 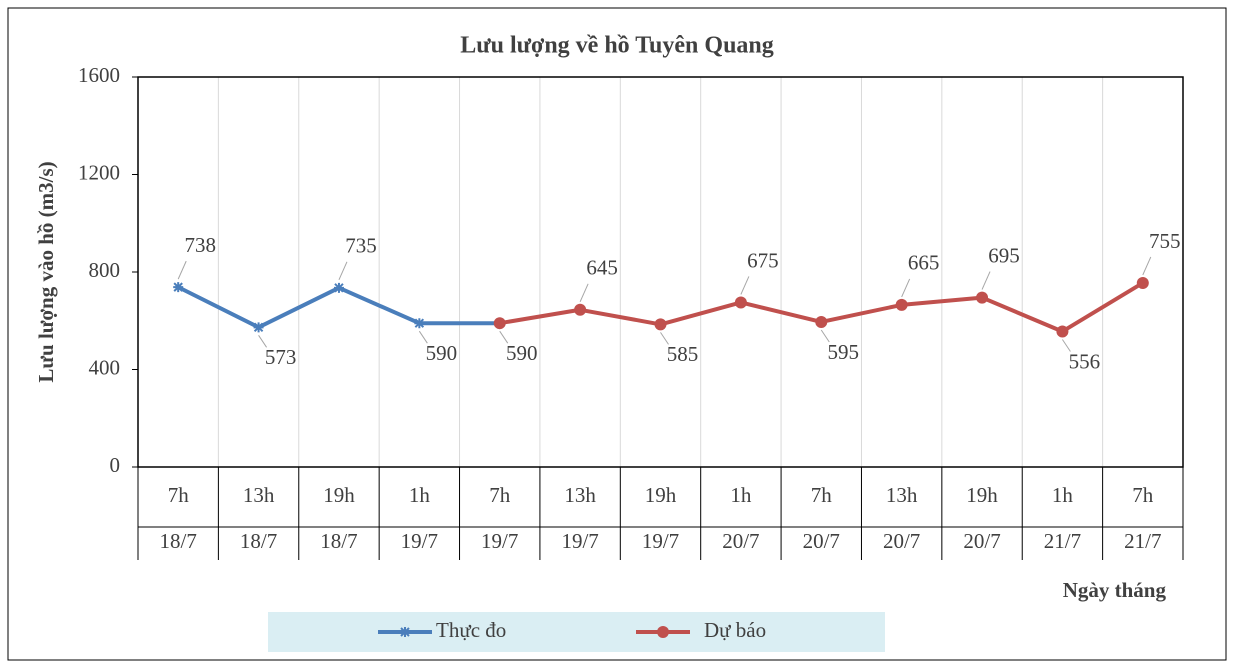 I want to click on data-label: 556, so click(x=1085, y=361).